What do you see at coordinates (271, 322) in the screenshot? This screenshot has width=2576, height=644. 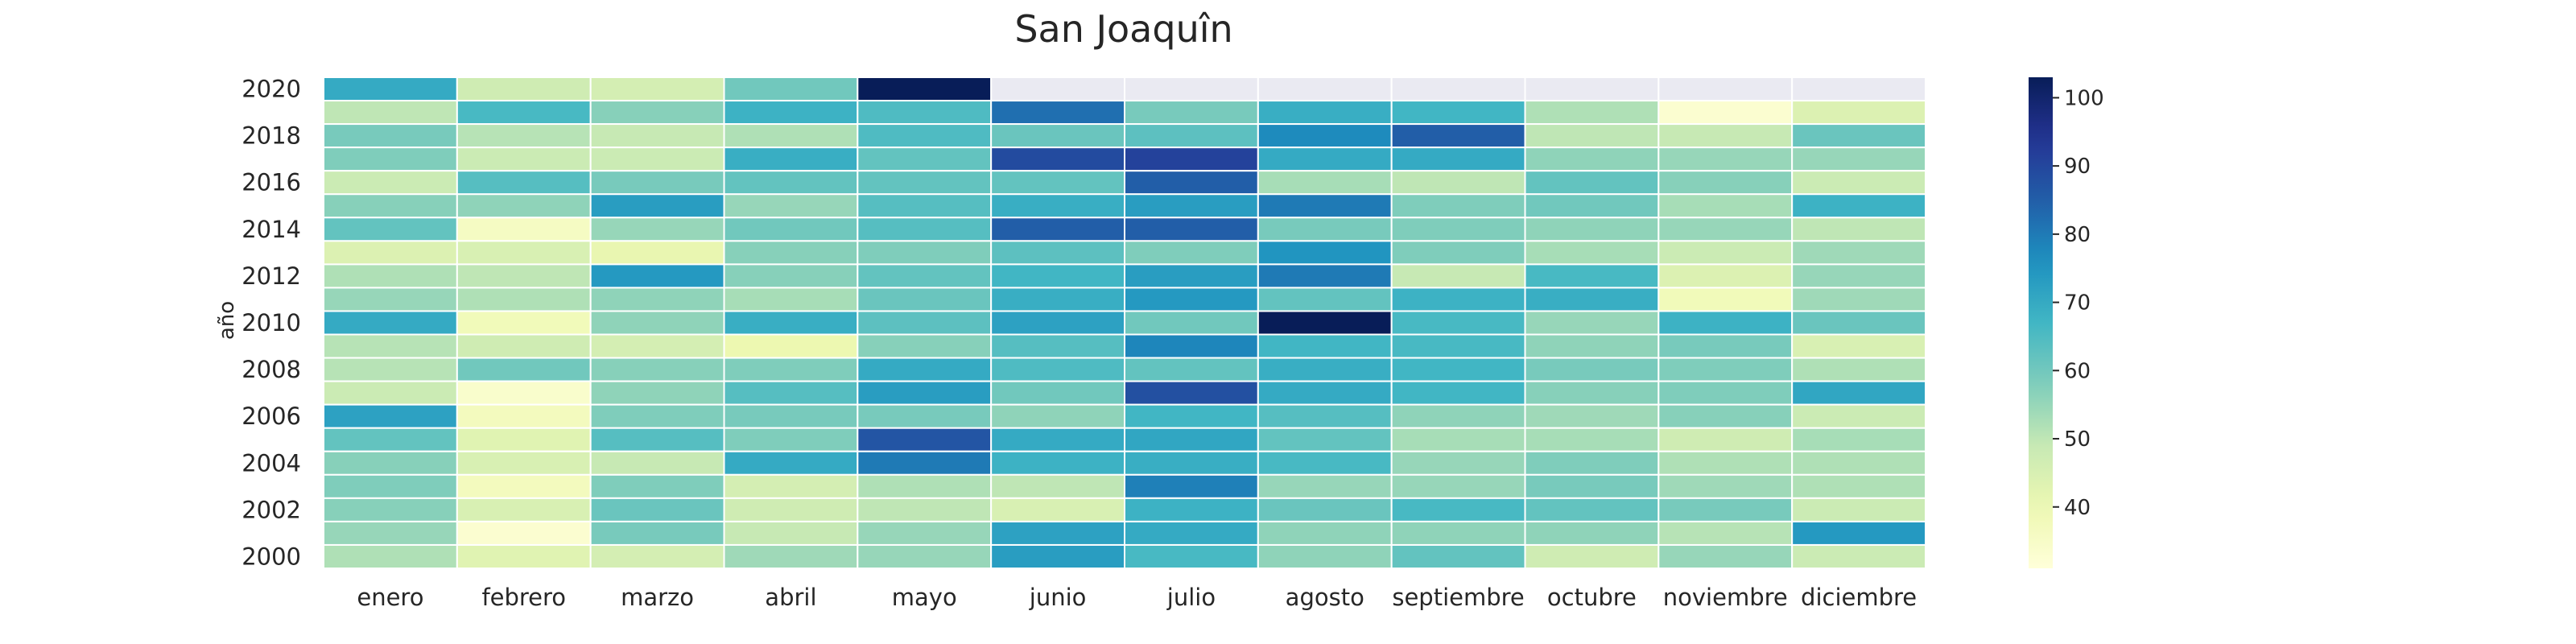 I see `y-tick-label: 2010` at bounding box center [271, 322].